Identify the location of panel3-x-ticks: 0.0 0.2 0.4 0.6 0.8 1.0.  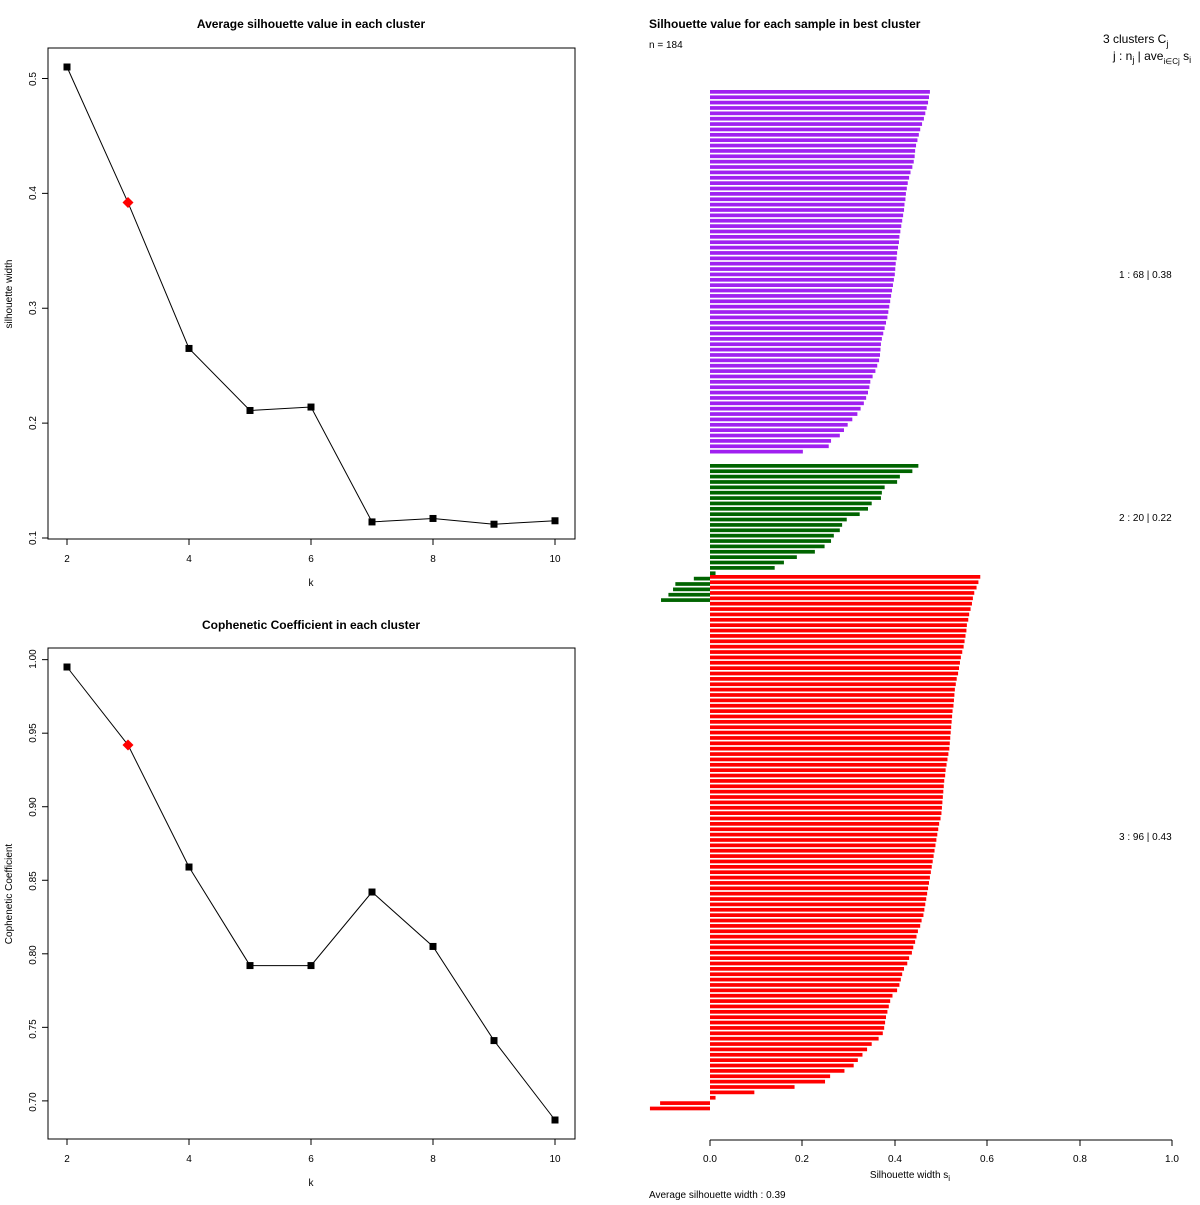
(941, 1152).